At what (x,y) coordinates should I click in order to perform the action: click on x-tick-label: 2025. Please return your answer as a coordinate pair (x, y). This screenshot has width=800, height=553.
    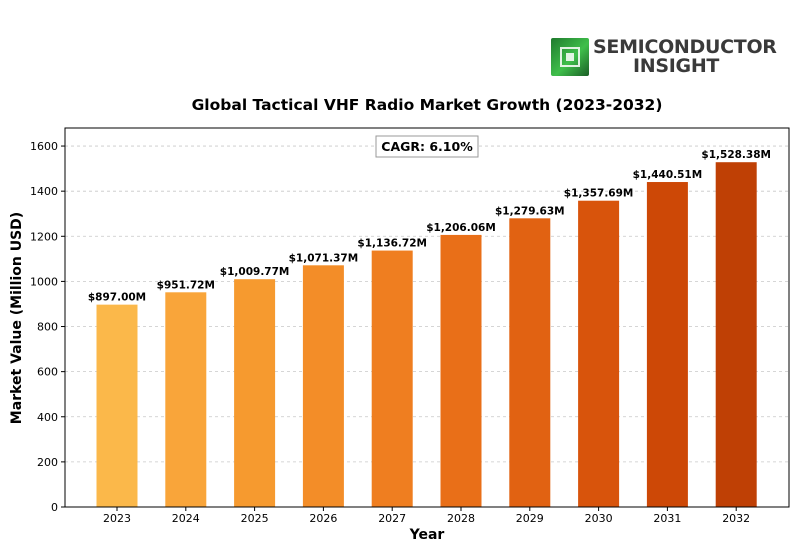
    Looking at the image, I should click on (255, 518).